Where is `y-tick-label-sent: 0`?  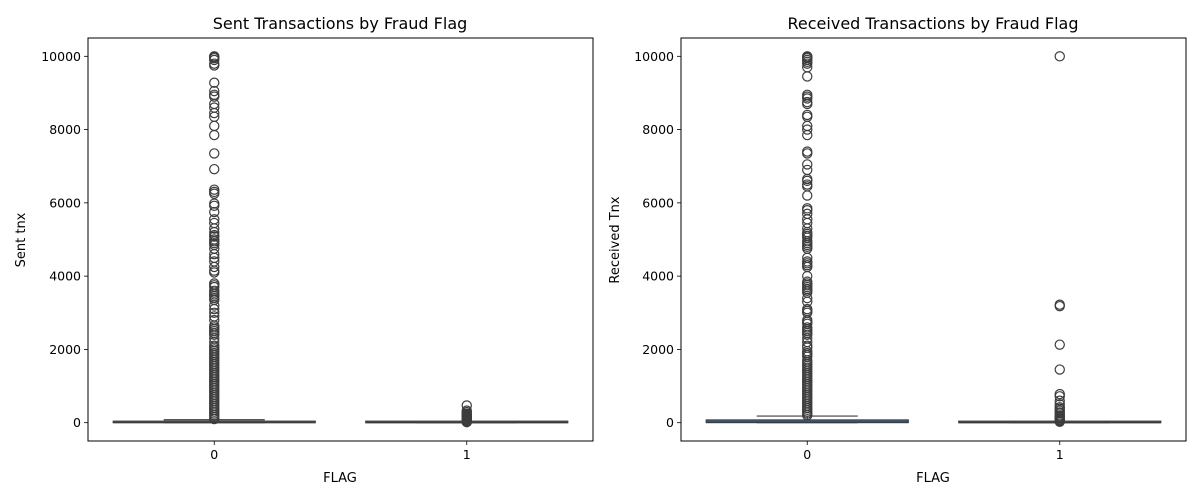
y-tick-label-sent: 0 is located at coordinates (77, 422).